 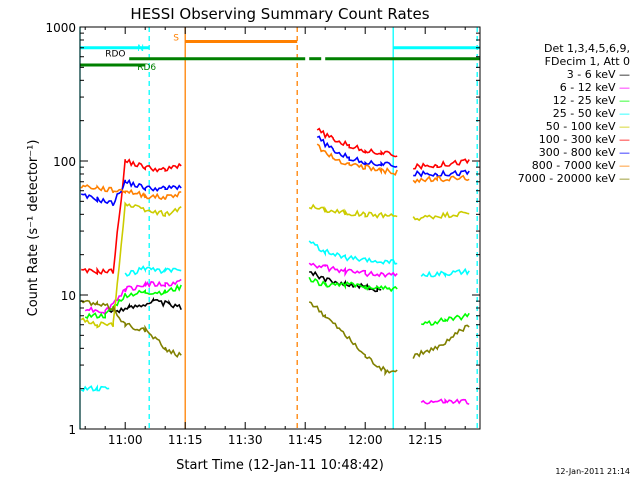 What do you see at coordinates (624, 126) in the screenshot?
I see `legend-swatch-50-100-kev: —` at bounding box center [624, 126].